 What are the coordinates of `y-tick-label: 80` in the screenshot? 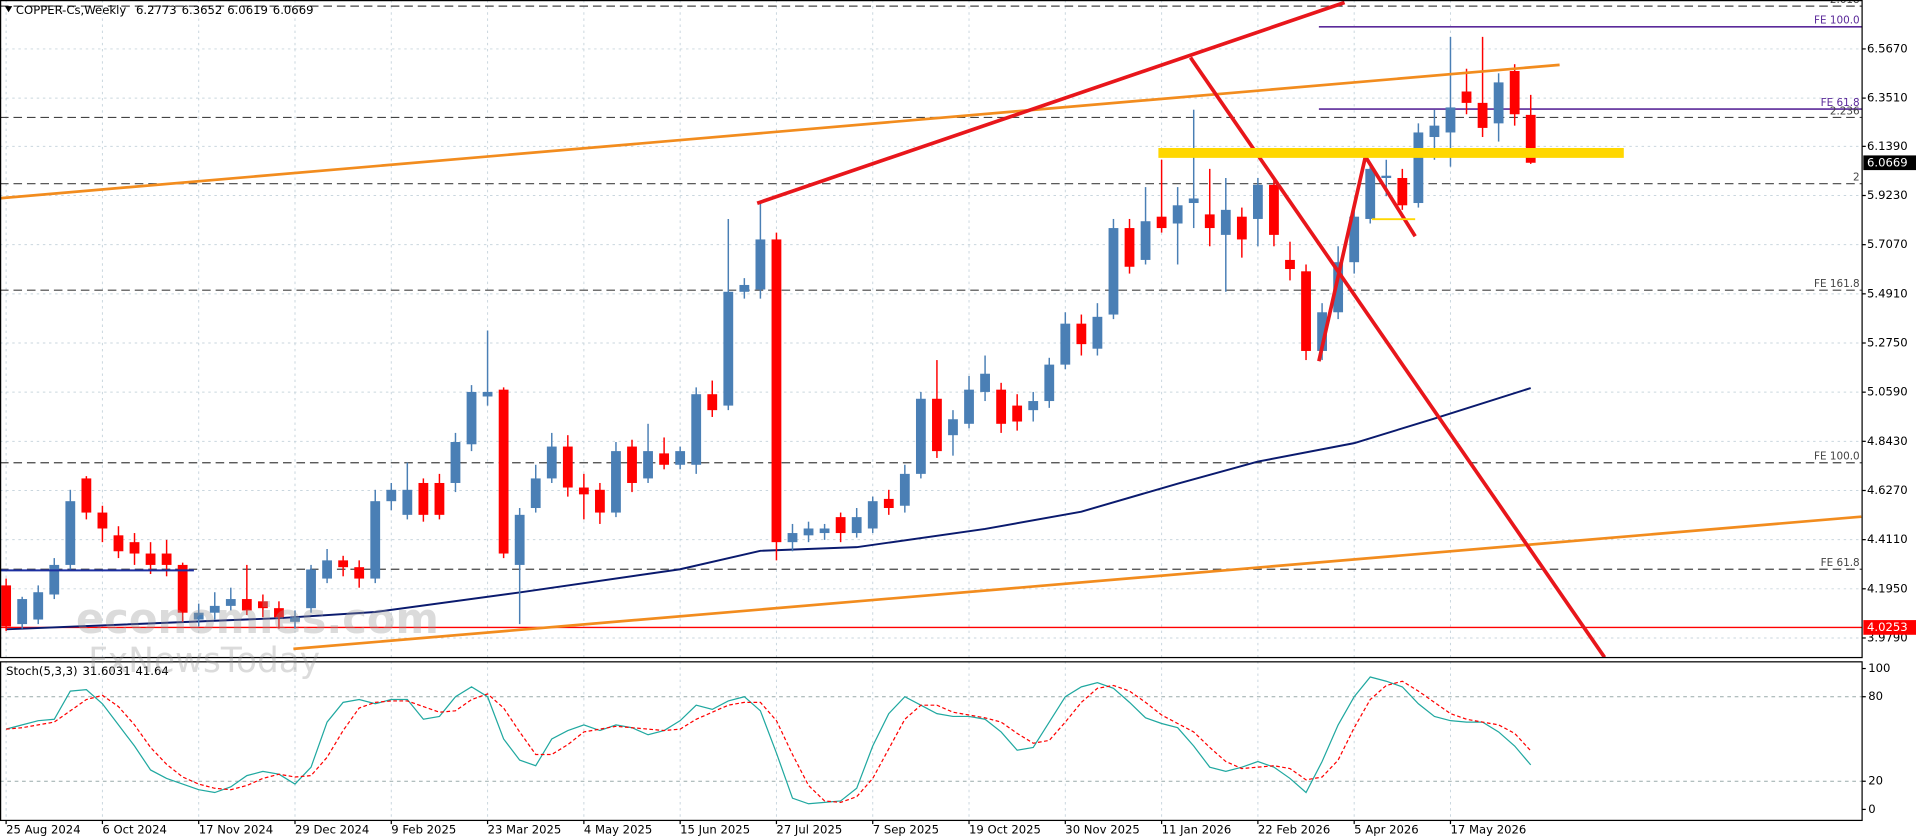 It's located at (1875, 696).